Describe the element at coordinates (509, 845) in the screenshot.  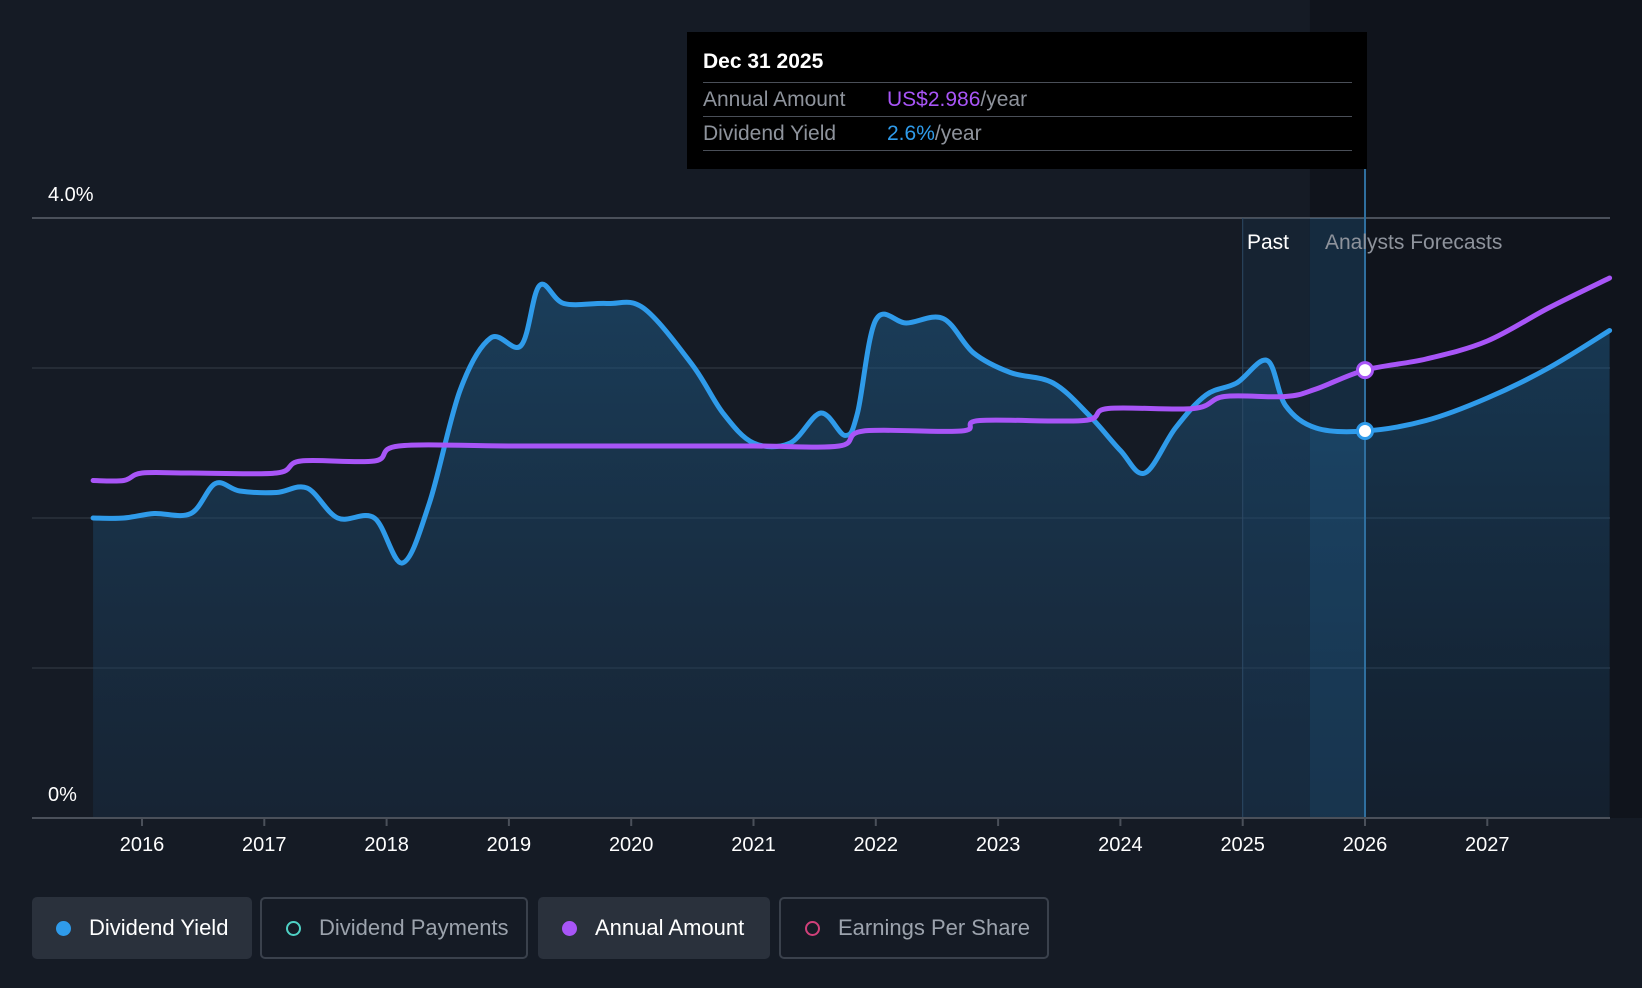
I see `x-tick-label: 2019` at that location.